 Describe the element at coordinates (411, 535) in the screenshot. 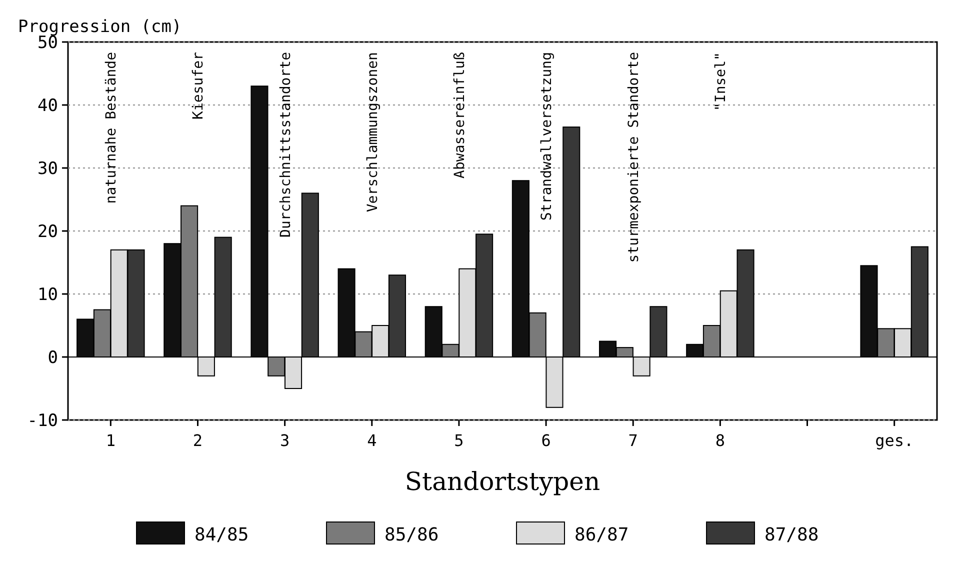

I see `legend-label: 85/86` at that location.